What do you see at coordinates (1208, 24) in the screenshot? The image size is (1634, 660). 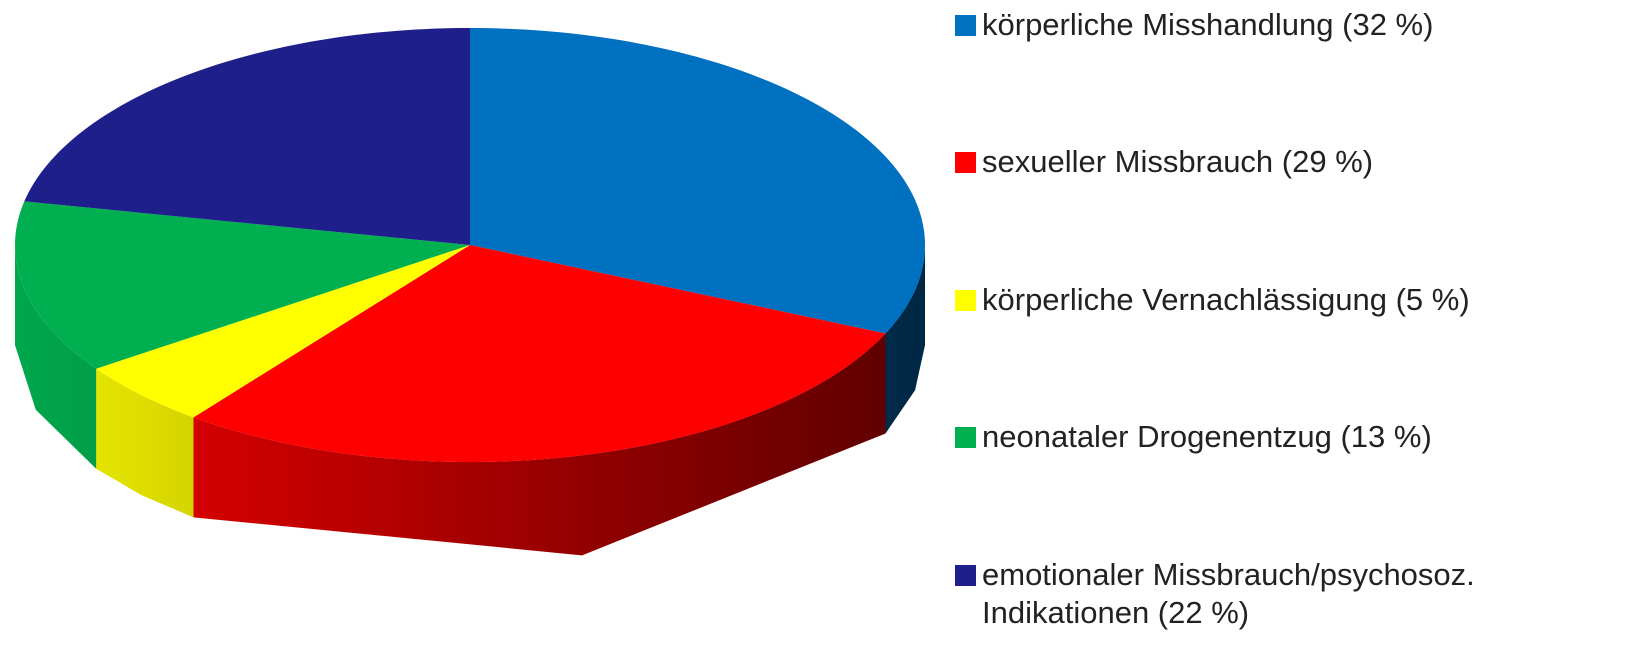 I see `legend-label: körperliche Misshandlung (32 %)` at bounding box center [1208, 24].